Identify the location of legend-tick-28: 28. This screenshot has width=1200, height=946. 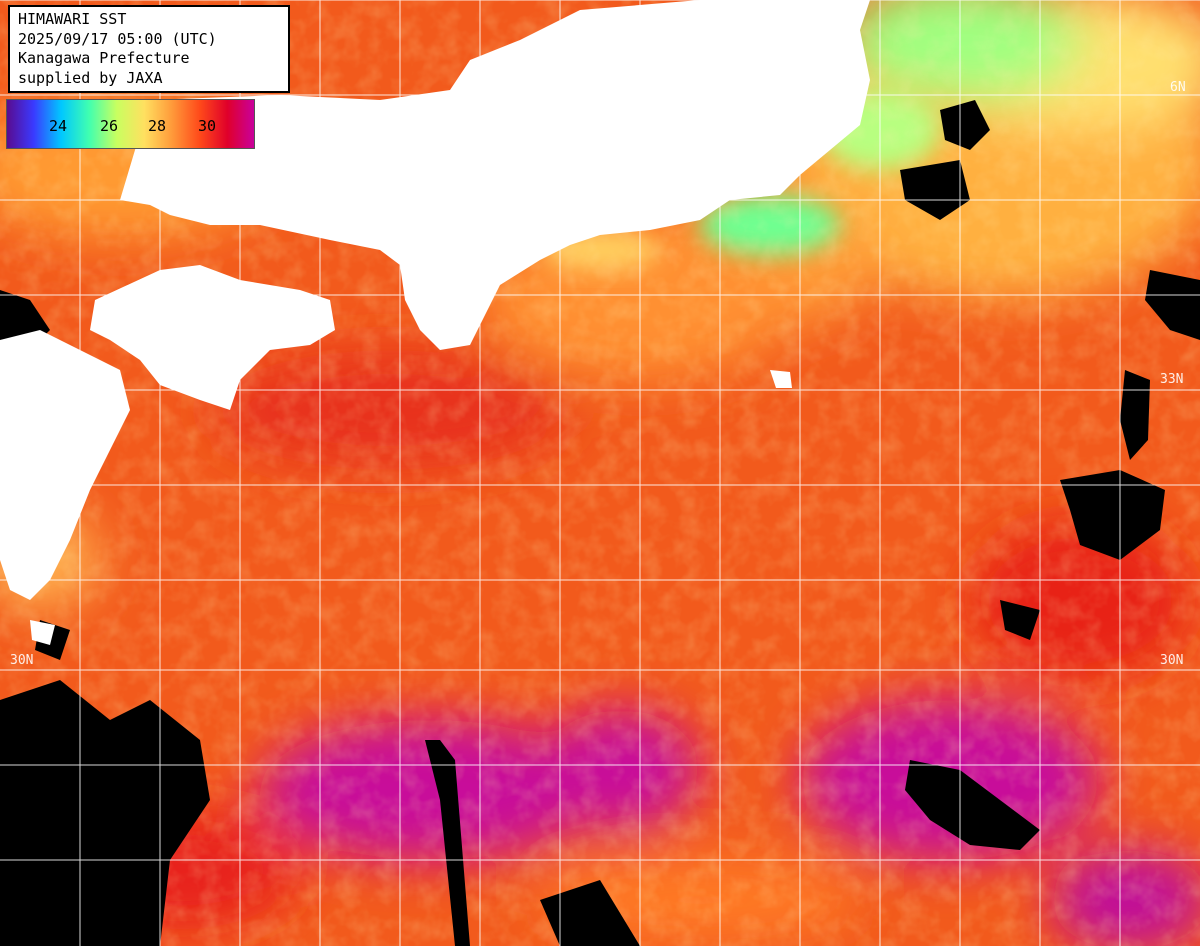
(157, 126).